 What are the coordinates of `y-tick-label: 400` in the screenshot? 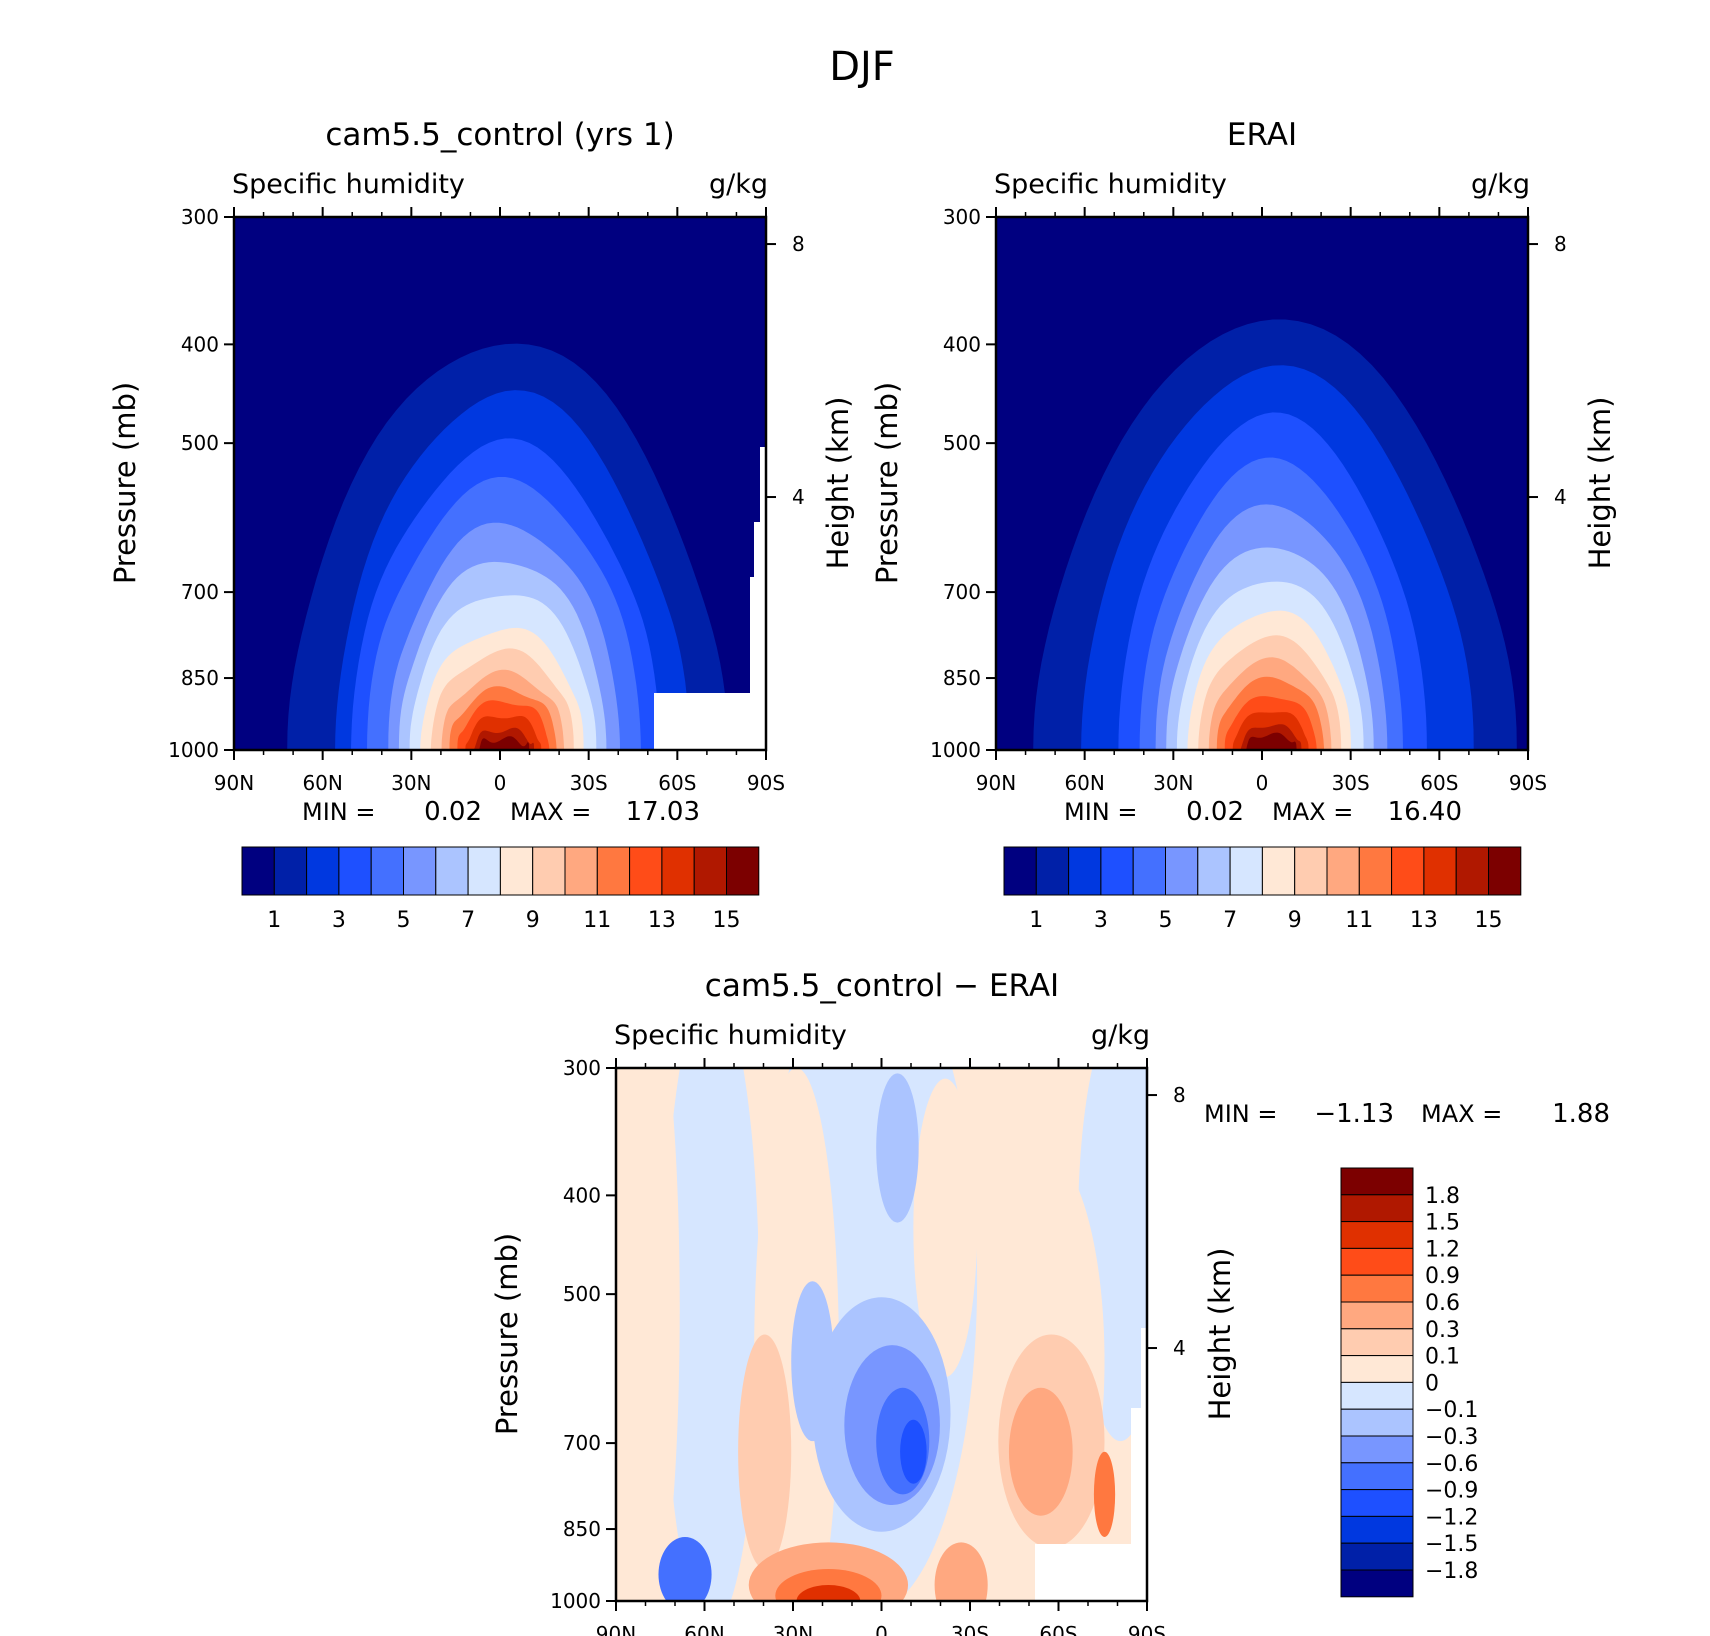 It's located at (962, 344).